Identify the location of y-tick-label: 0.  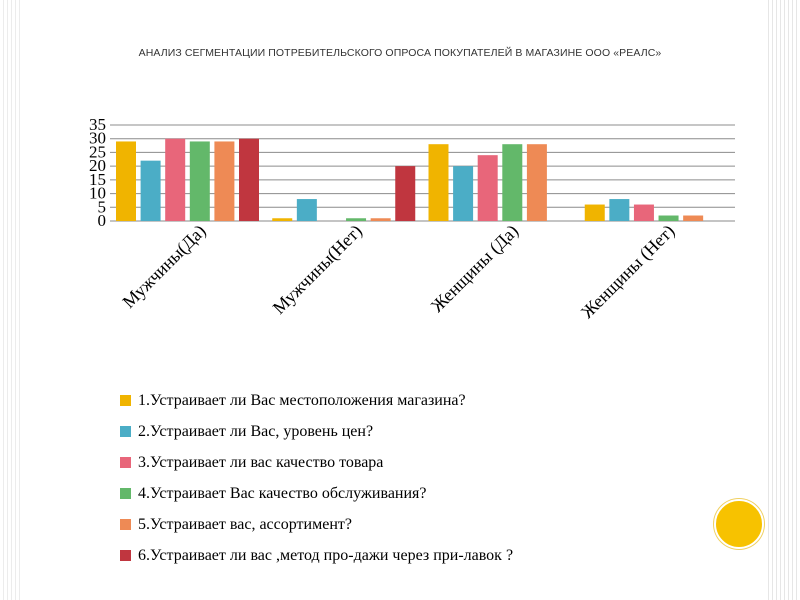
(102, 220).